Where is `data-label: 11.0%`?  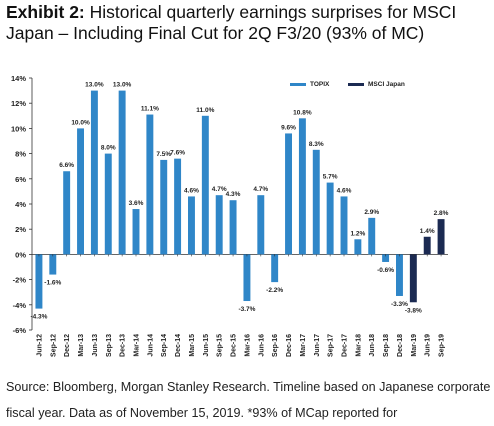
data-label: 11.0% is located at coordinates (205, 110).